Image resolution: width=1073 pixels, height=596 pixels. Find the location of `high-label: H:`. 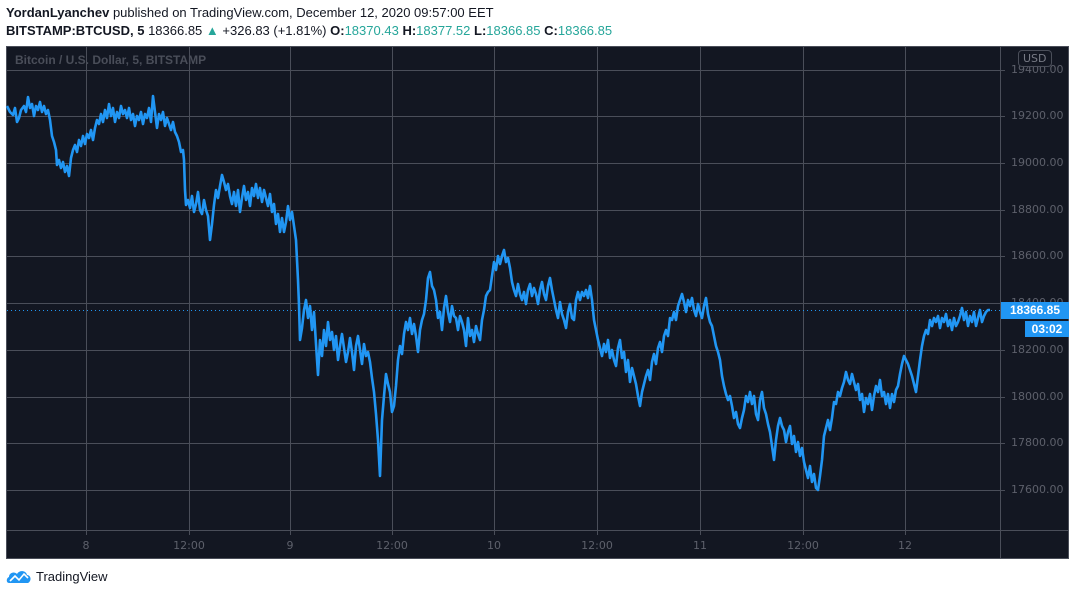

high-label: H: is located at coordinates (409, 30).